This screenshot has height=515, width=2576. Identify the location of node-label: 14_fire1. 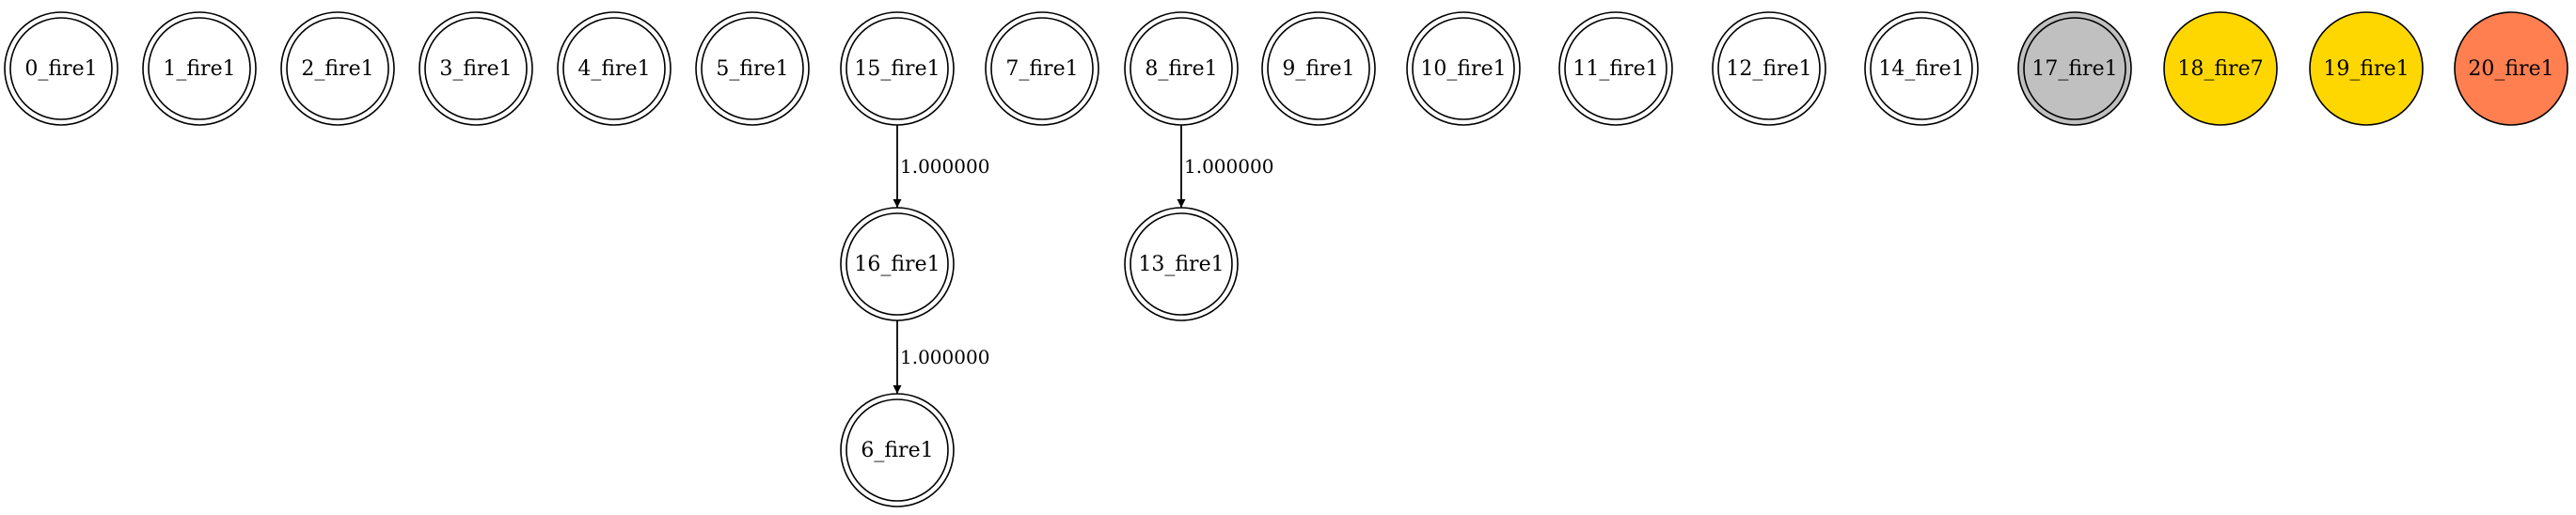
(1921, 69).